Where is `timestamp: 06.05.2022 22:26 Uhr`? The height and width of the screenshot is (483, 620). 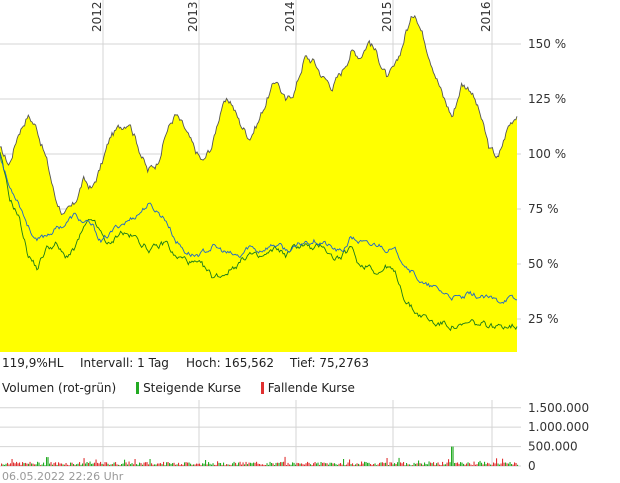
timestamp: 06.05.2022 22:26 Uhr is located at coordinates (63, 476).